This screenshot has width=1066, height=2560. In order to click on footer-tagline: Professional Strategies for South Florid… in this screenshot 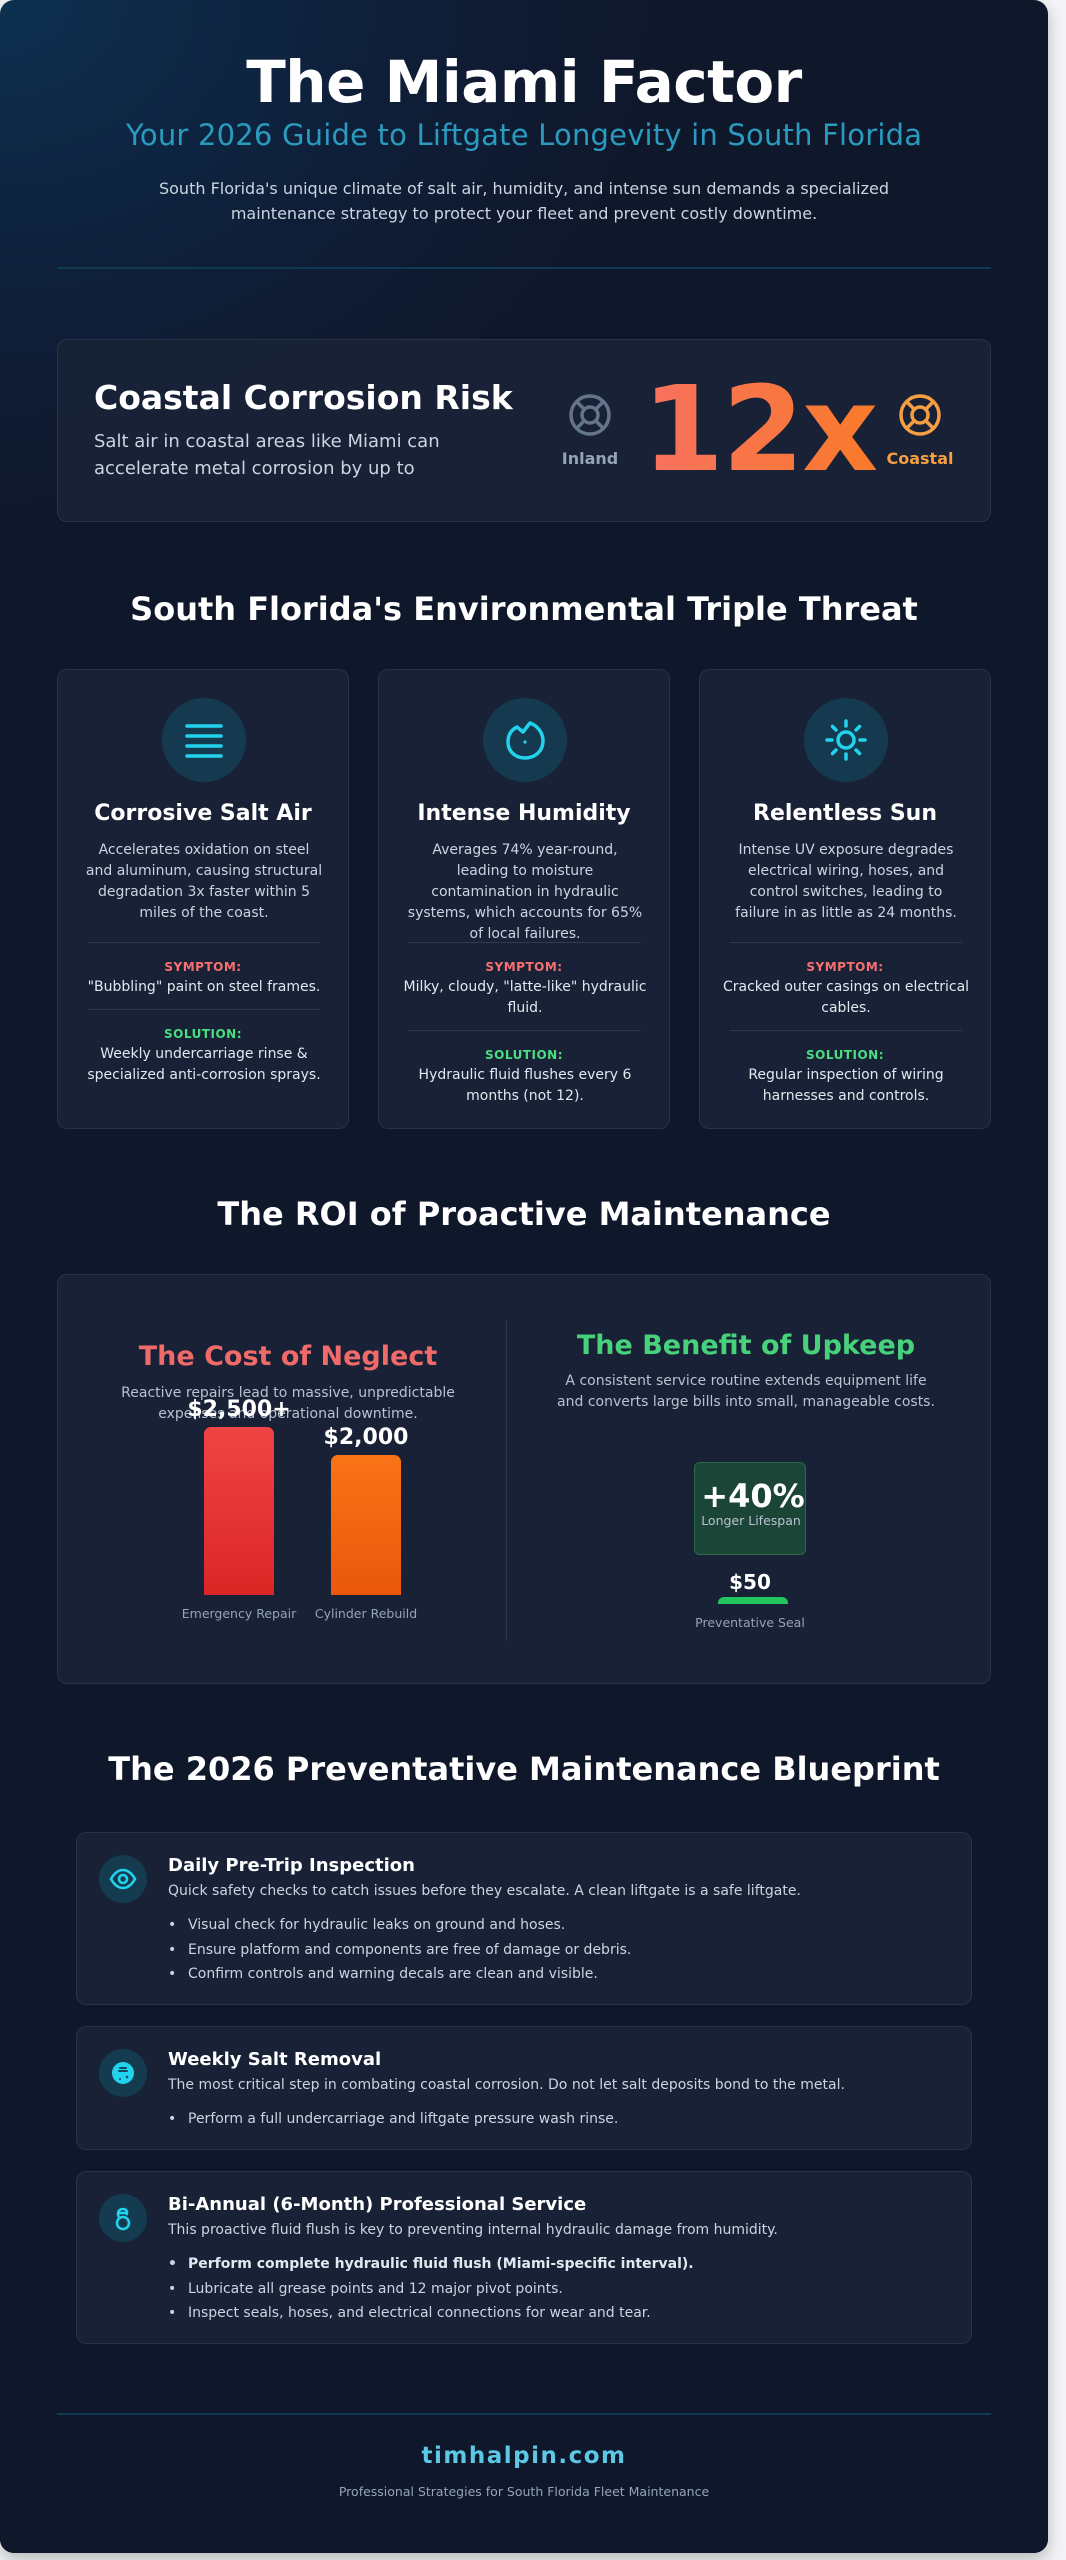, I will do `click(524, 2491)`.